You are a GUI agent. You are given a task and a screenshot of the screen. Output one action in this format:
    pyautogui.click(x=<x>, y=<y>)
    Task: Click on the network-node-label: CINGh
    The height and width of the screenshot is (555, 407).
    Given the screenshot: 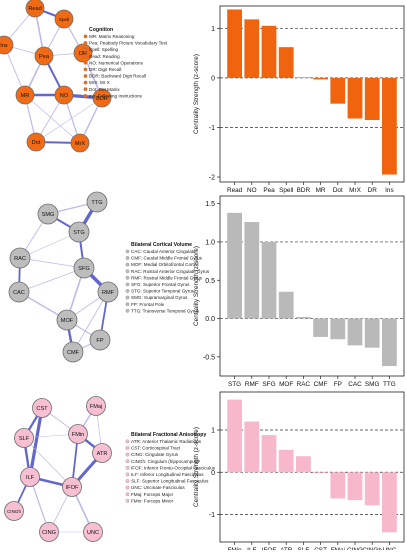 What is the action you would take?
    pyautogui.click(x=14, y=511)
    